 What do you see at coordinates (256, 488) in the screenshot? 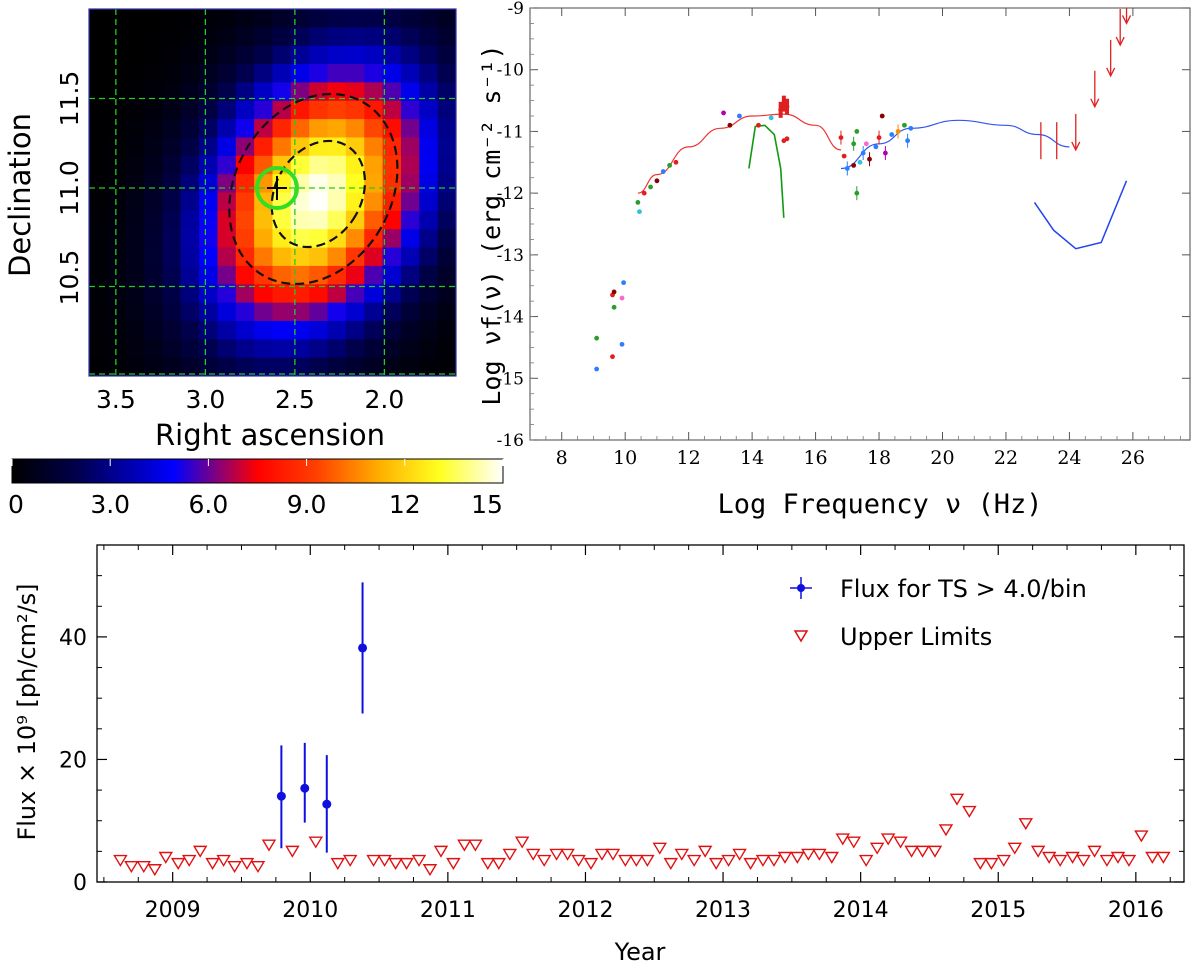
I see `colorbar: 0 3.0 6.0 9.0 12 15` at bounding box center [256, 488].